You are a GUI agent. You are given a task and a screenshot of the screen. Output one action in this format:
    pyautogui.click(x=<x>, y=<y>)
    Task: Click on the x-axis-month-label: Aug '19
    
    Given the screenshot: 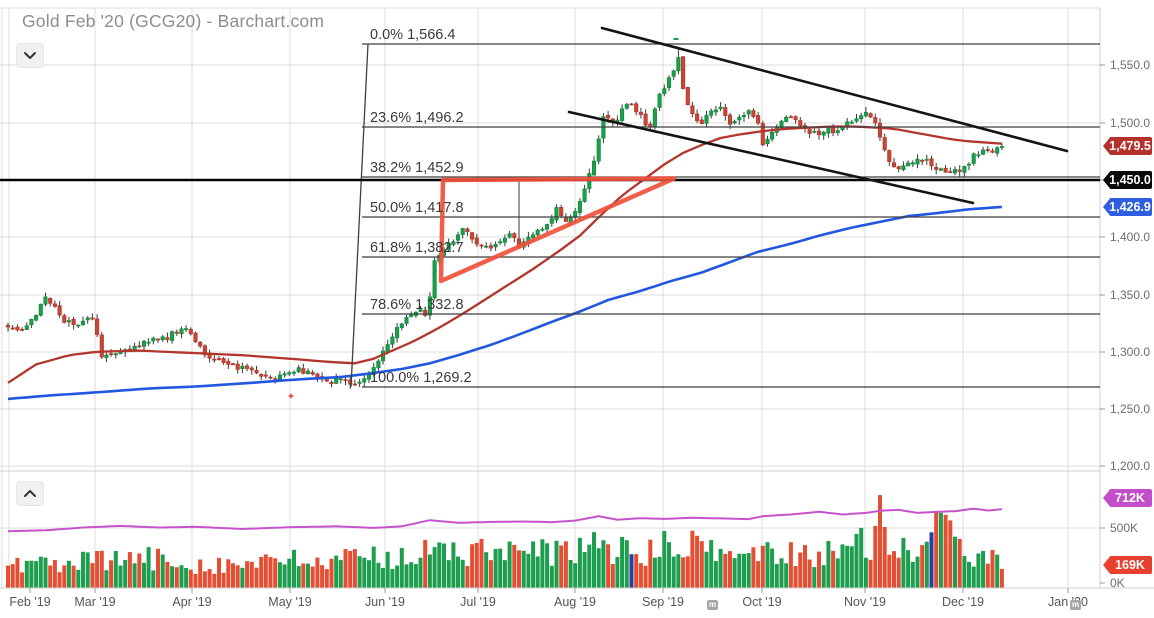 What is the action you would take?
    pyautogui.click(x=574, y=602)
    